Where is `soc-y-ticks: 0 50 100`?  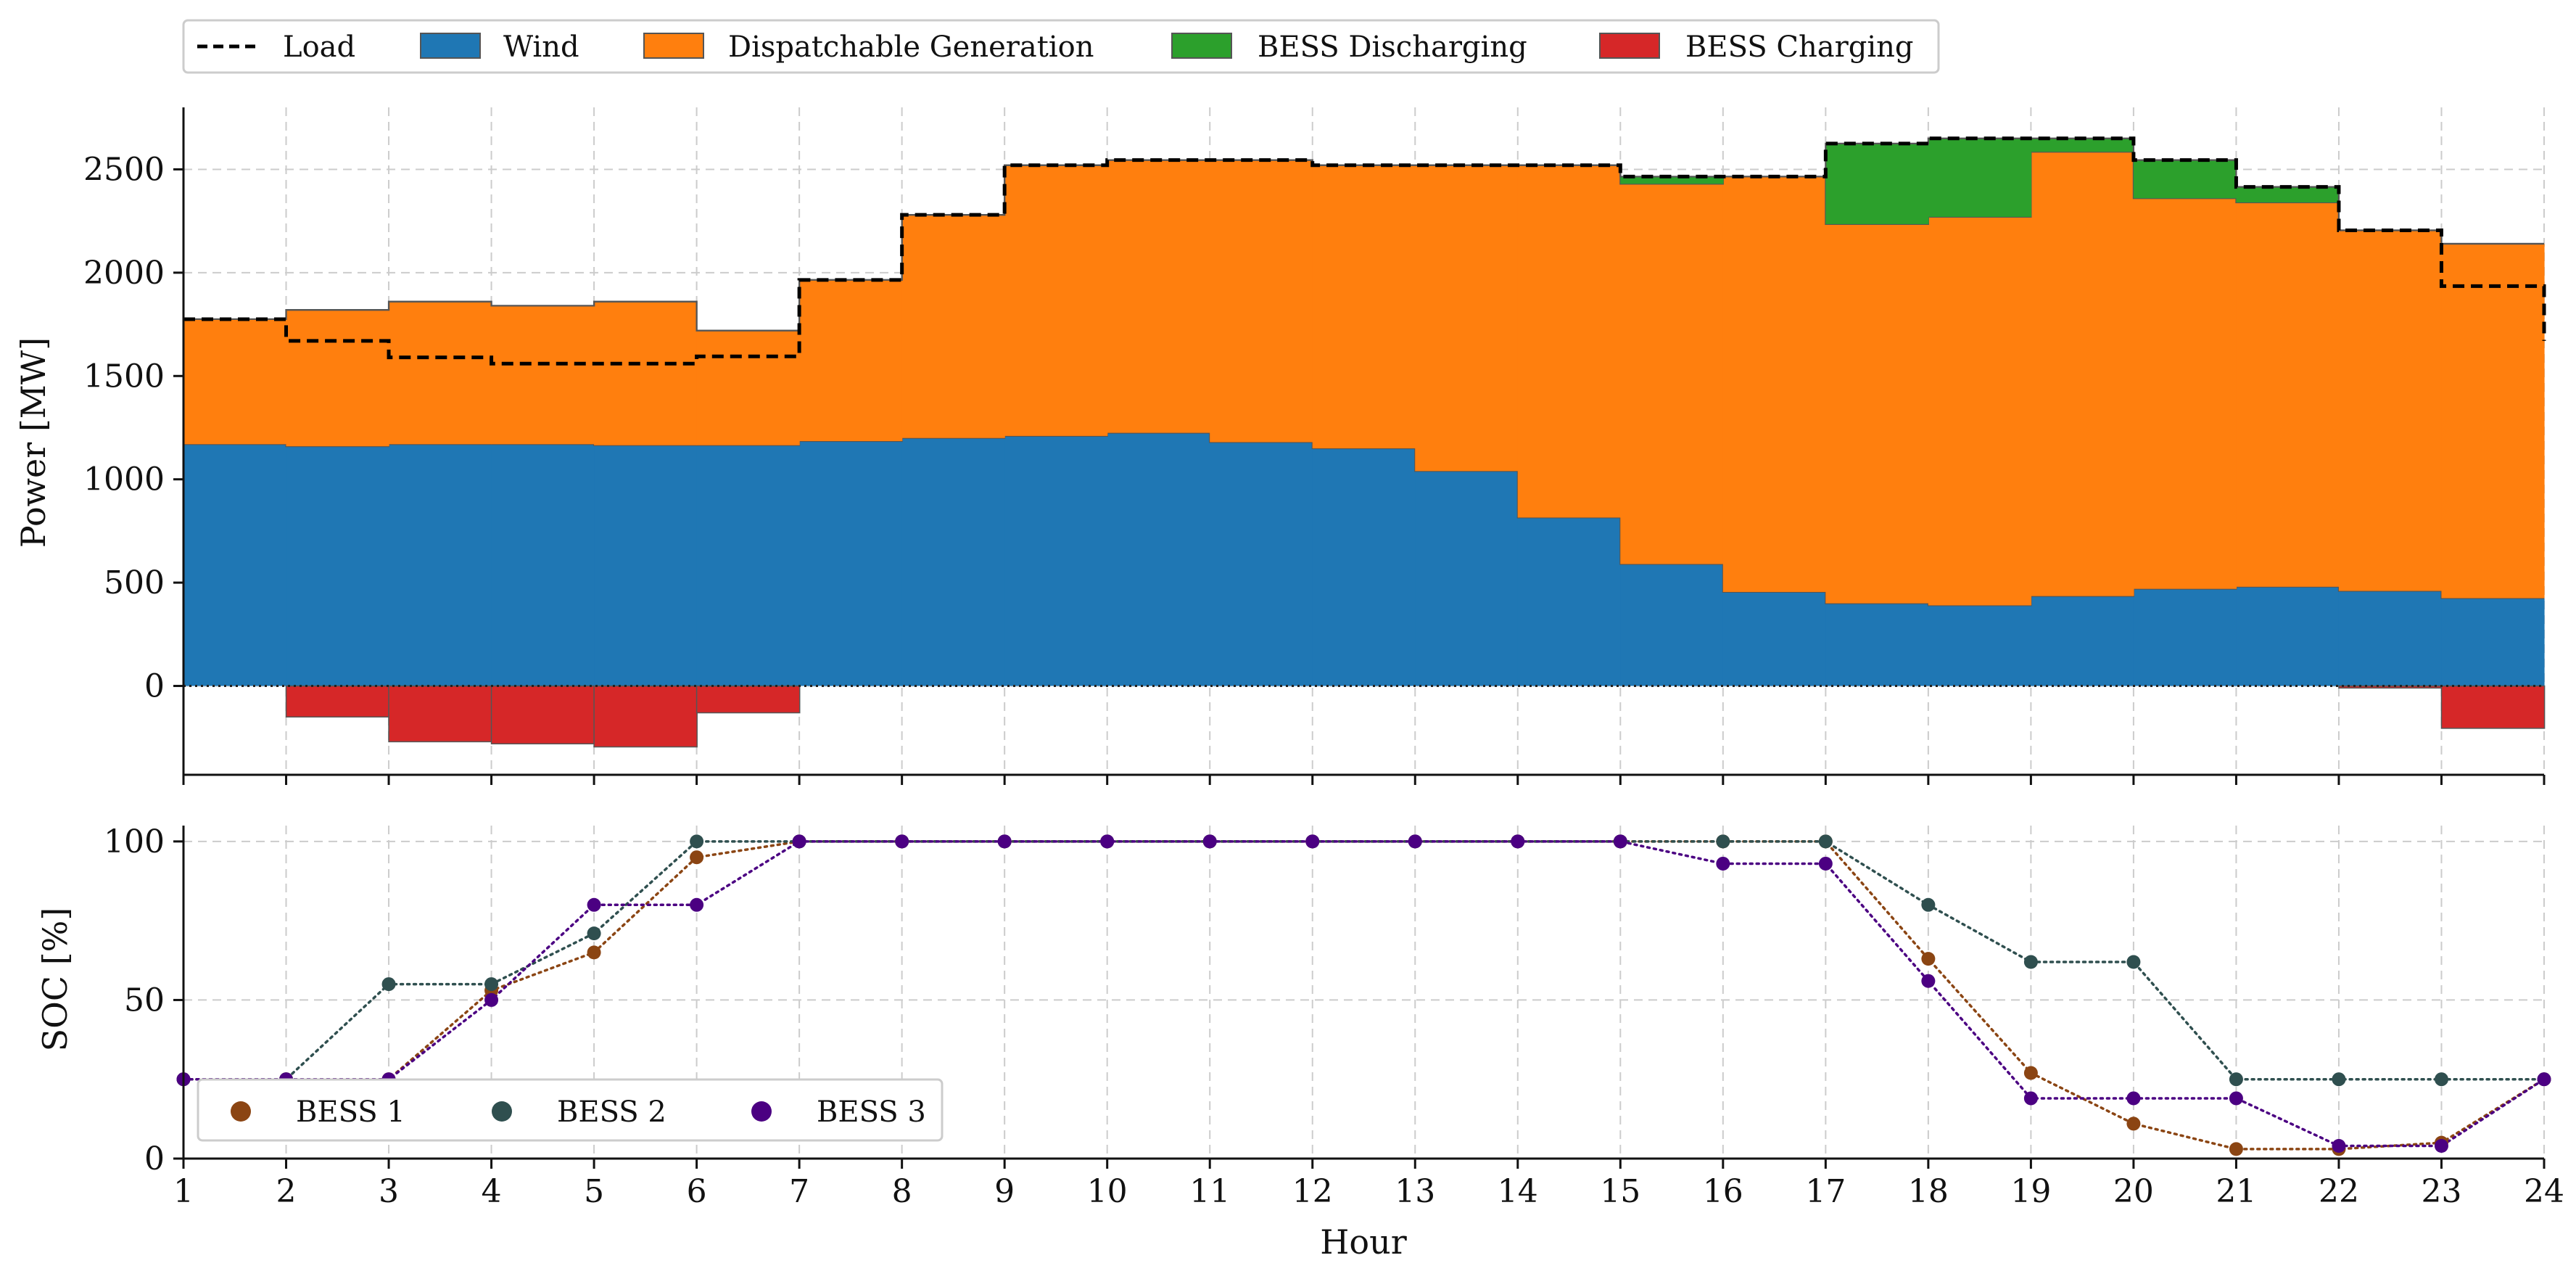
soc-y-ticks: 0 50 100 is located at coordinates (143, 1000).